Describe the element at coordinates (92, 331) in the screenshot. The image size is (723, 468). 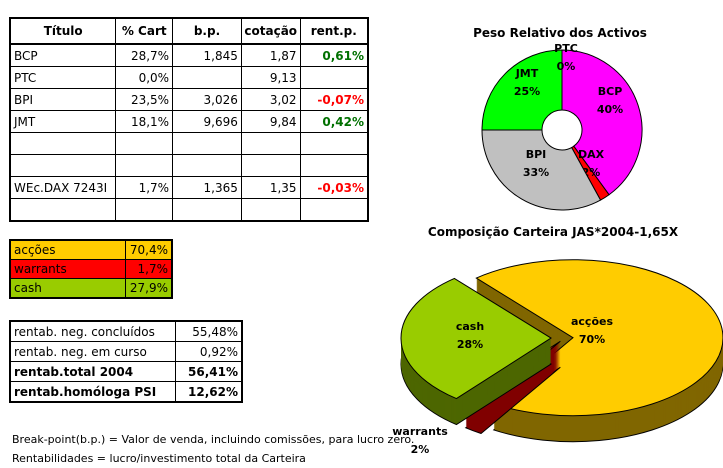
I see `returns-label: rentab. neg. concluídos` at that location.